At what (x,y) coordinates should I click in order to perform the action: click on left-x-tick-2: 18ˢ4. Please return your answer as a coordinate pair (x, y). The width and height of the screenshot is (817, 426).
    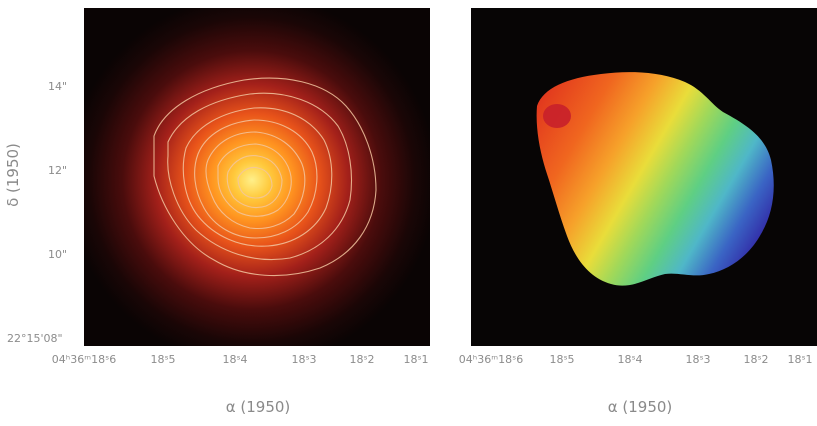
    Looking at the image, I should click on (235, 359).